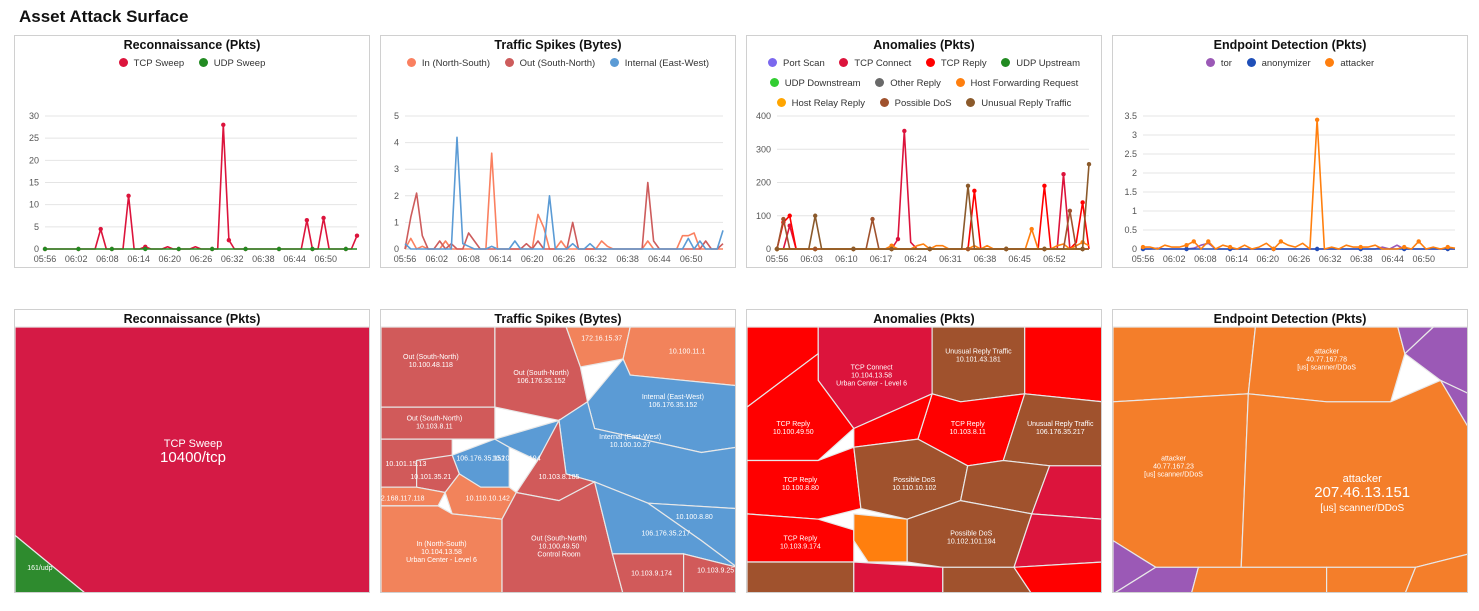 This screenshot has height=611, width=1479. I want to click on x-tick-label: 06:31, so click(950, 259).